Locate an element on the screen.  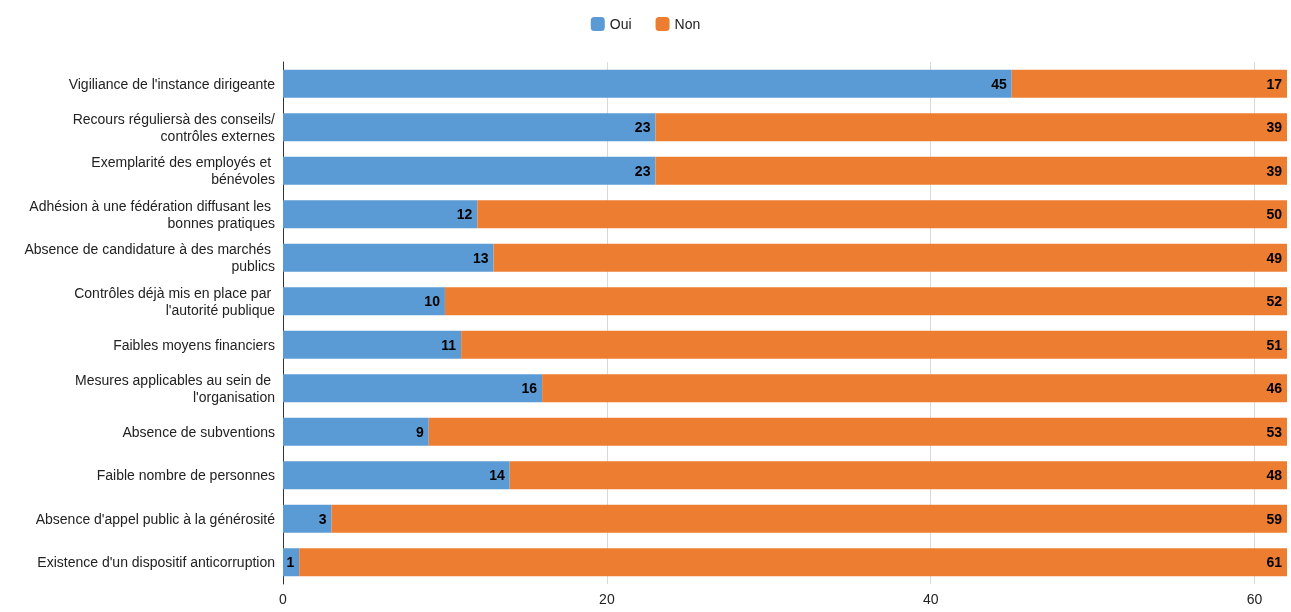
y-tick-label: Vigiliance de l'instance dirigeante is located at coordinates (172, 83).